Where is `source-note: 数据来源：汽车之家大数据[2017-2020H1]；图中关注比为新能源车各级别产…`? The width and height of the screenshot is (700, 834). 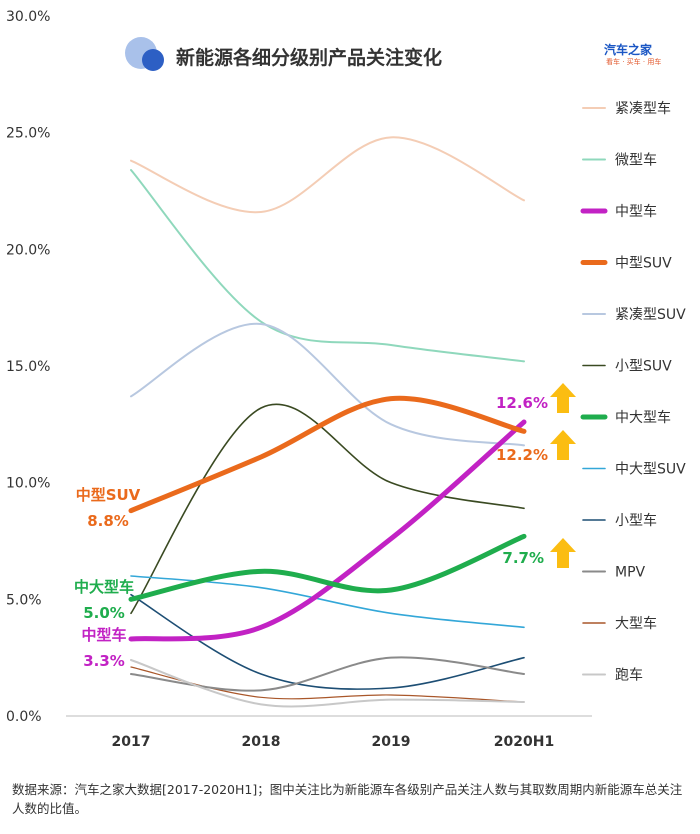 source-note: 数据来源：汽车之家大数据[2017-2020H1]；图中关注比为新能源车各级别产… is located at coordinates (347, 799).